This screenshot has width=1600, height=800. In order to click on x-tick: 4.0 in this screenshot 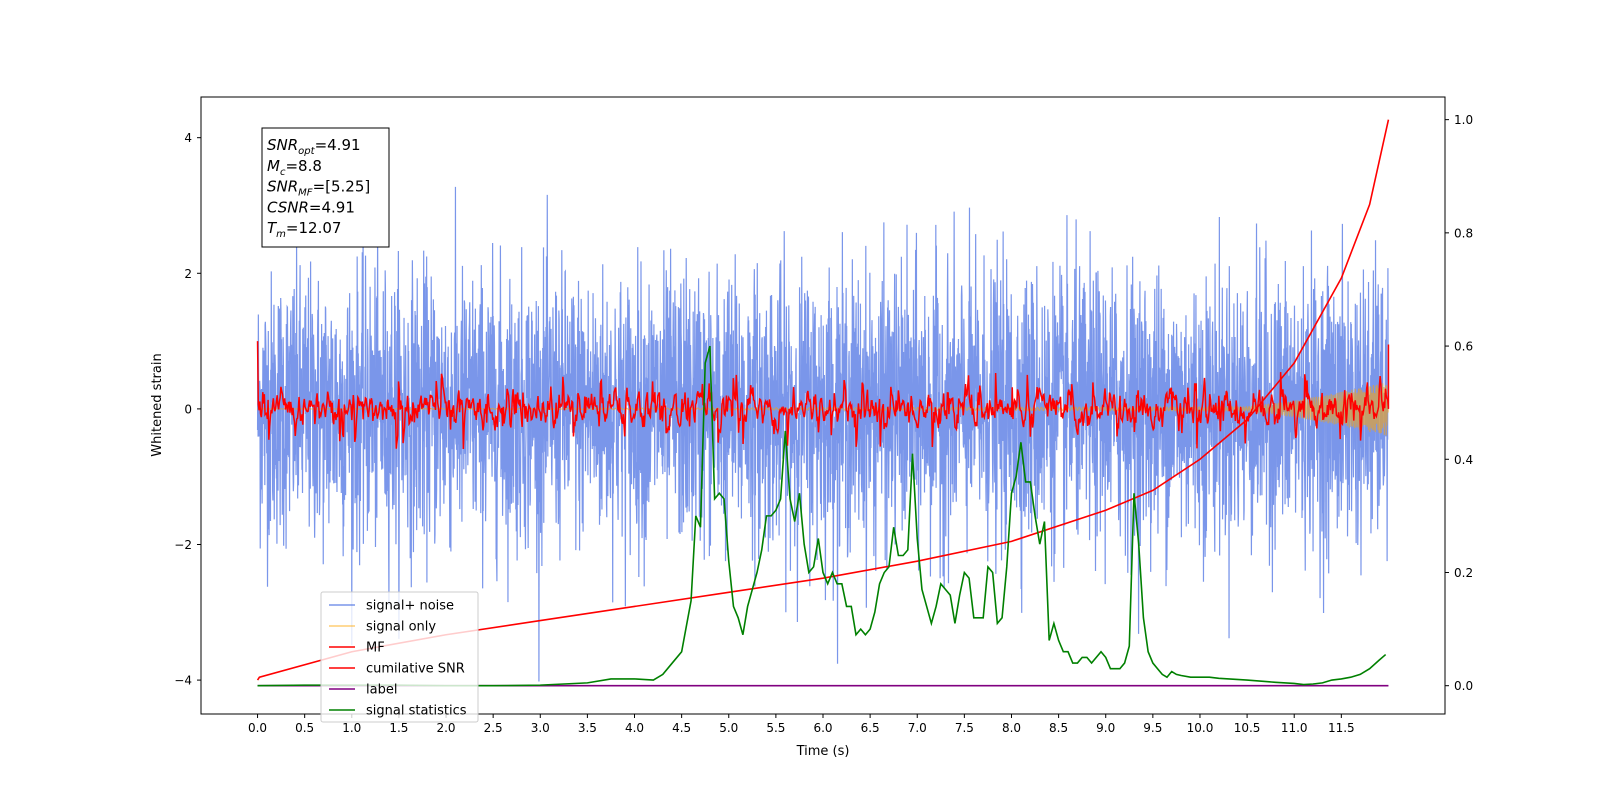, I will do `click(634, 724)`.